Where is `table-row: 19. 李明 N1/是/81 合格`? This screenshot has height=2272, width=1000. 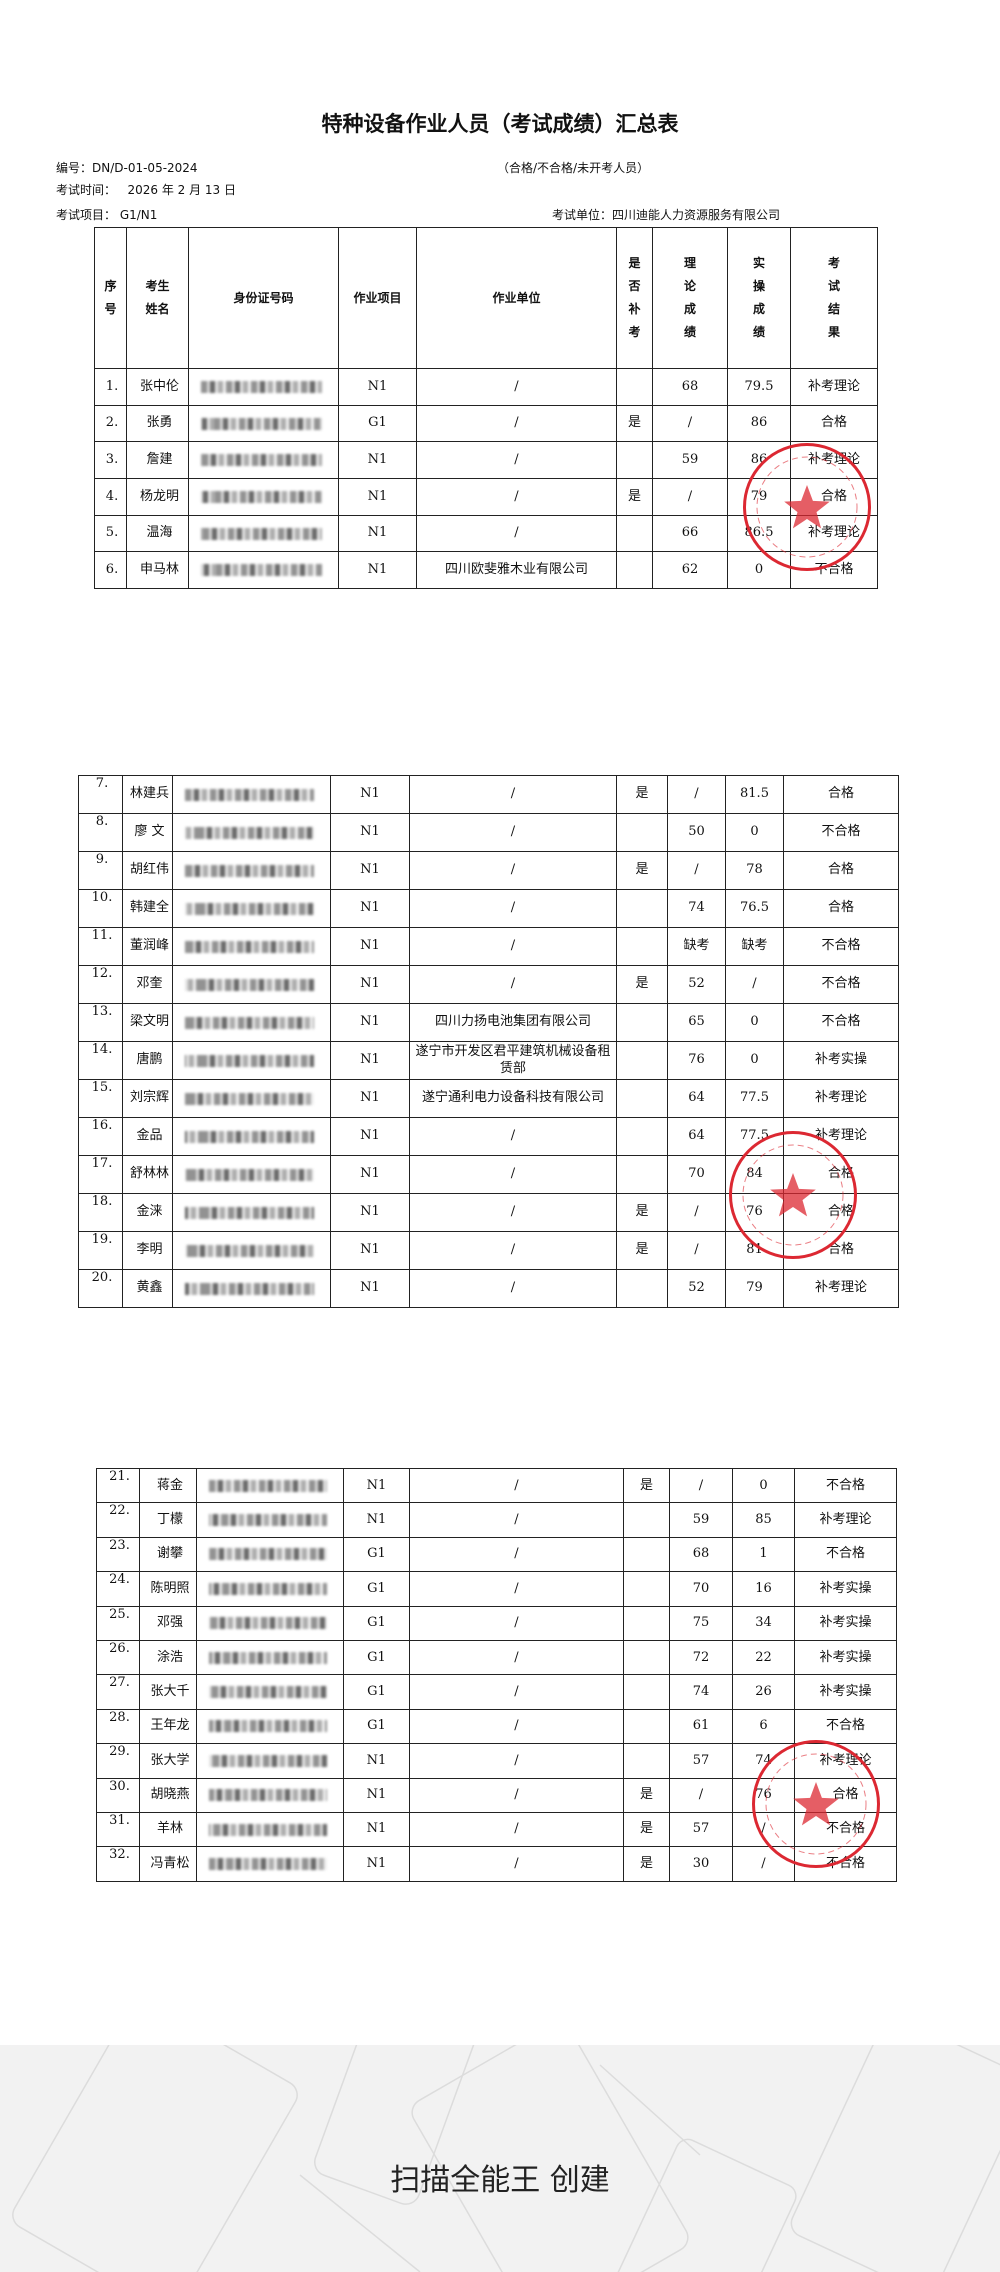 table-row: 19. 李明 N1/是/81 合格 is located at coordinates (488, 1250).